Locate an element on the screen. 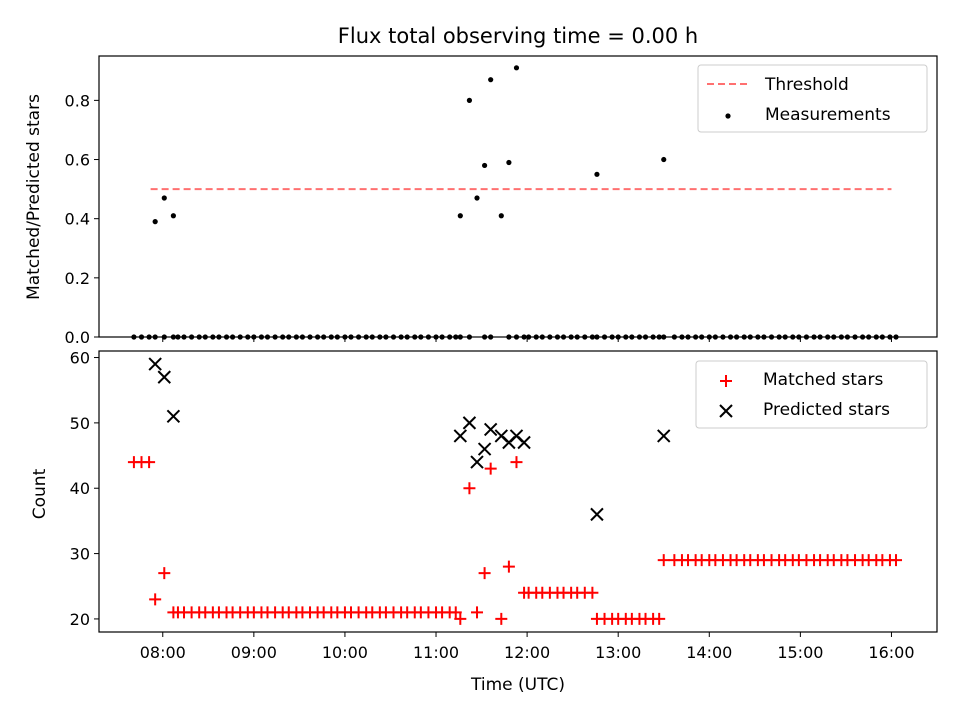 The height and width of the screenshot is (720, 960). legend-measurements-label: Measurements is located at coordinates (828, 115).